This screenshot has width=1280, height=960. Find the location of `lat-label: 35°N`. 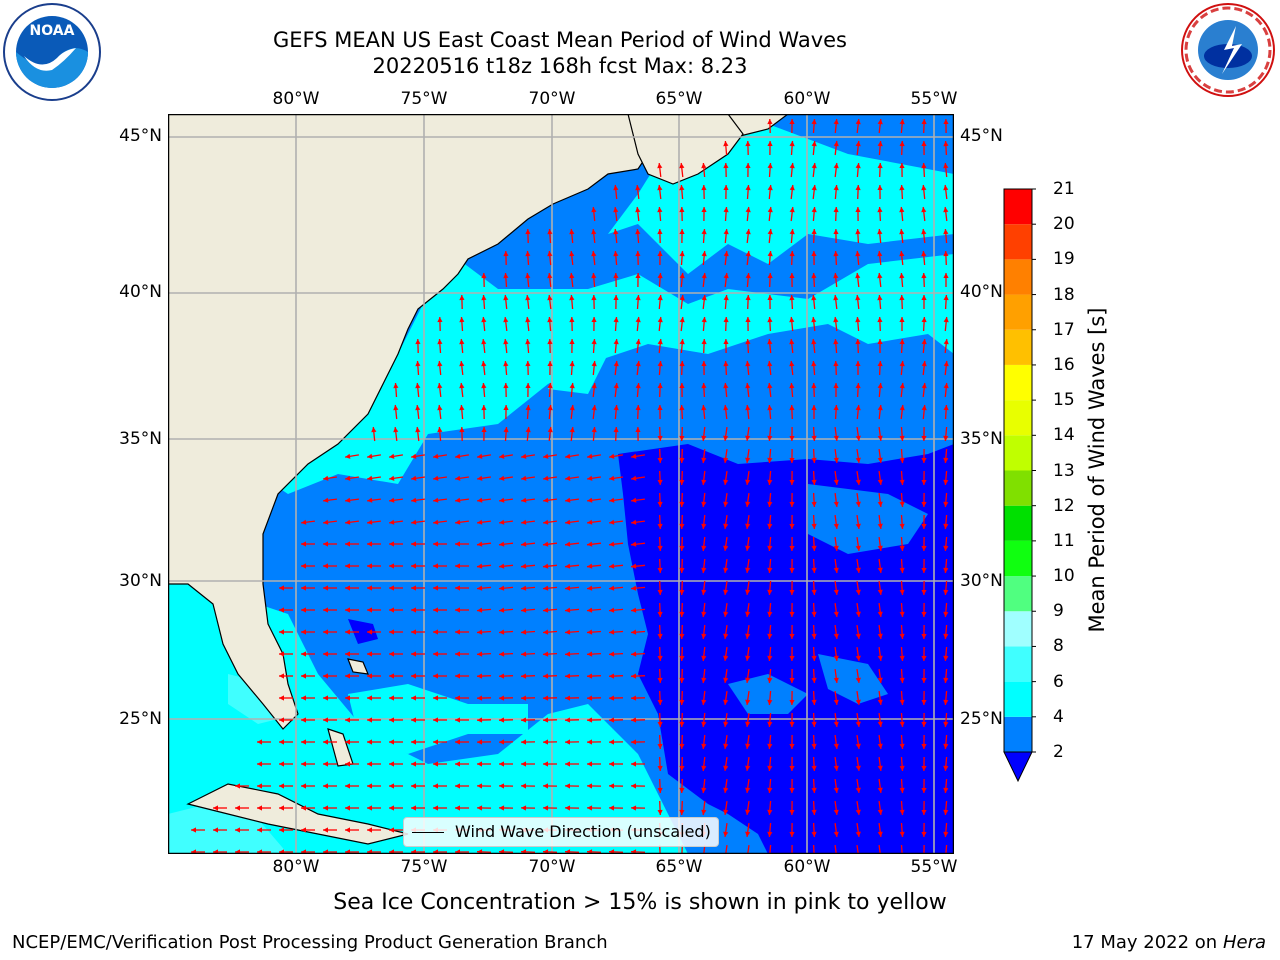

lat-label: 35°N is located at coordinates (981, 439).